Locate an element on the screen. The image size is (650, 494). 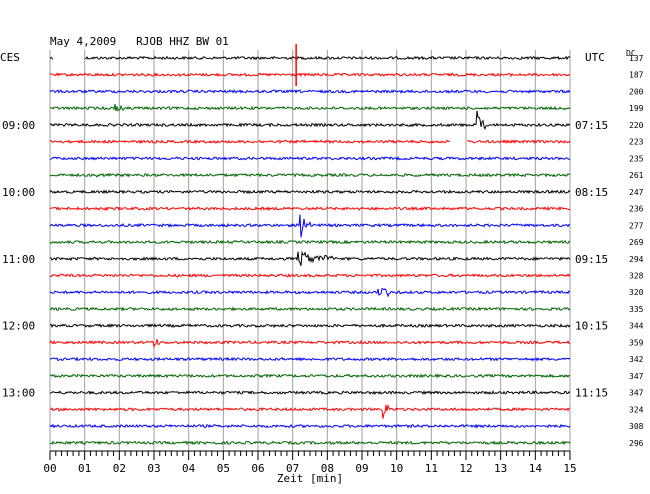
dc-value: 236 is located at coordinates (636, 209).